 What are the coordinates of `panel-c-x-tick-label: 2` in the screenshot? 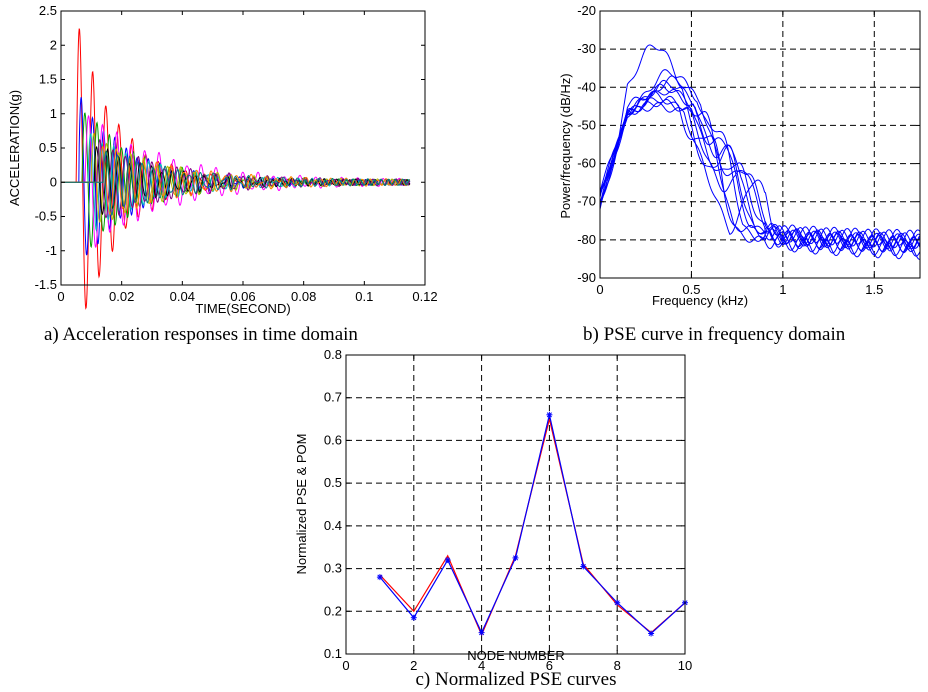 It's located at (413, 665).